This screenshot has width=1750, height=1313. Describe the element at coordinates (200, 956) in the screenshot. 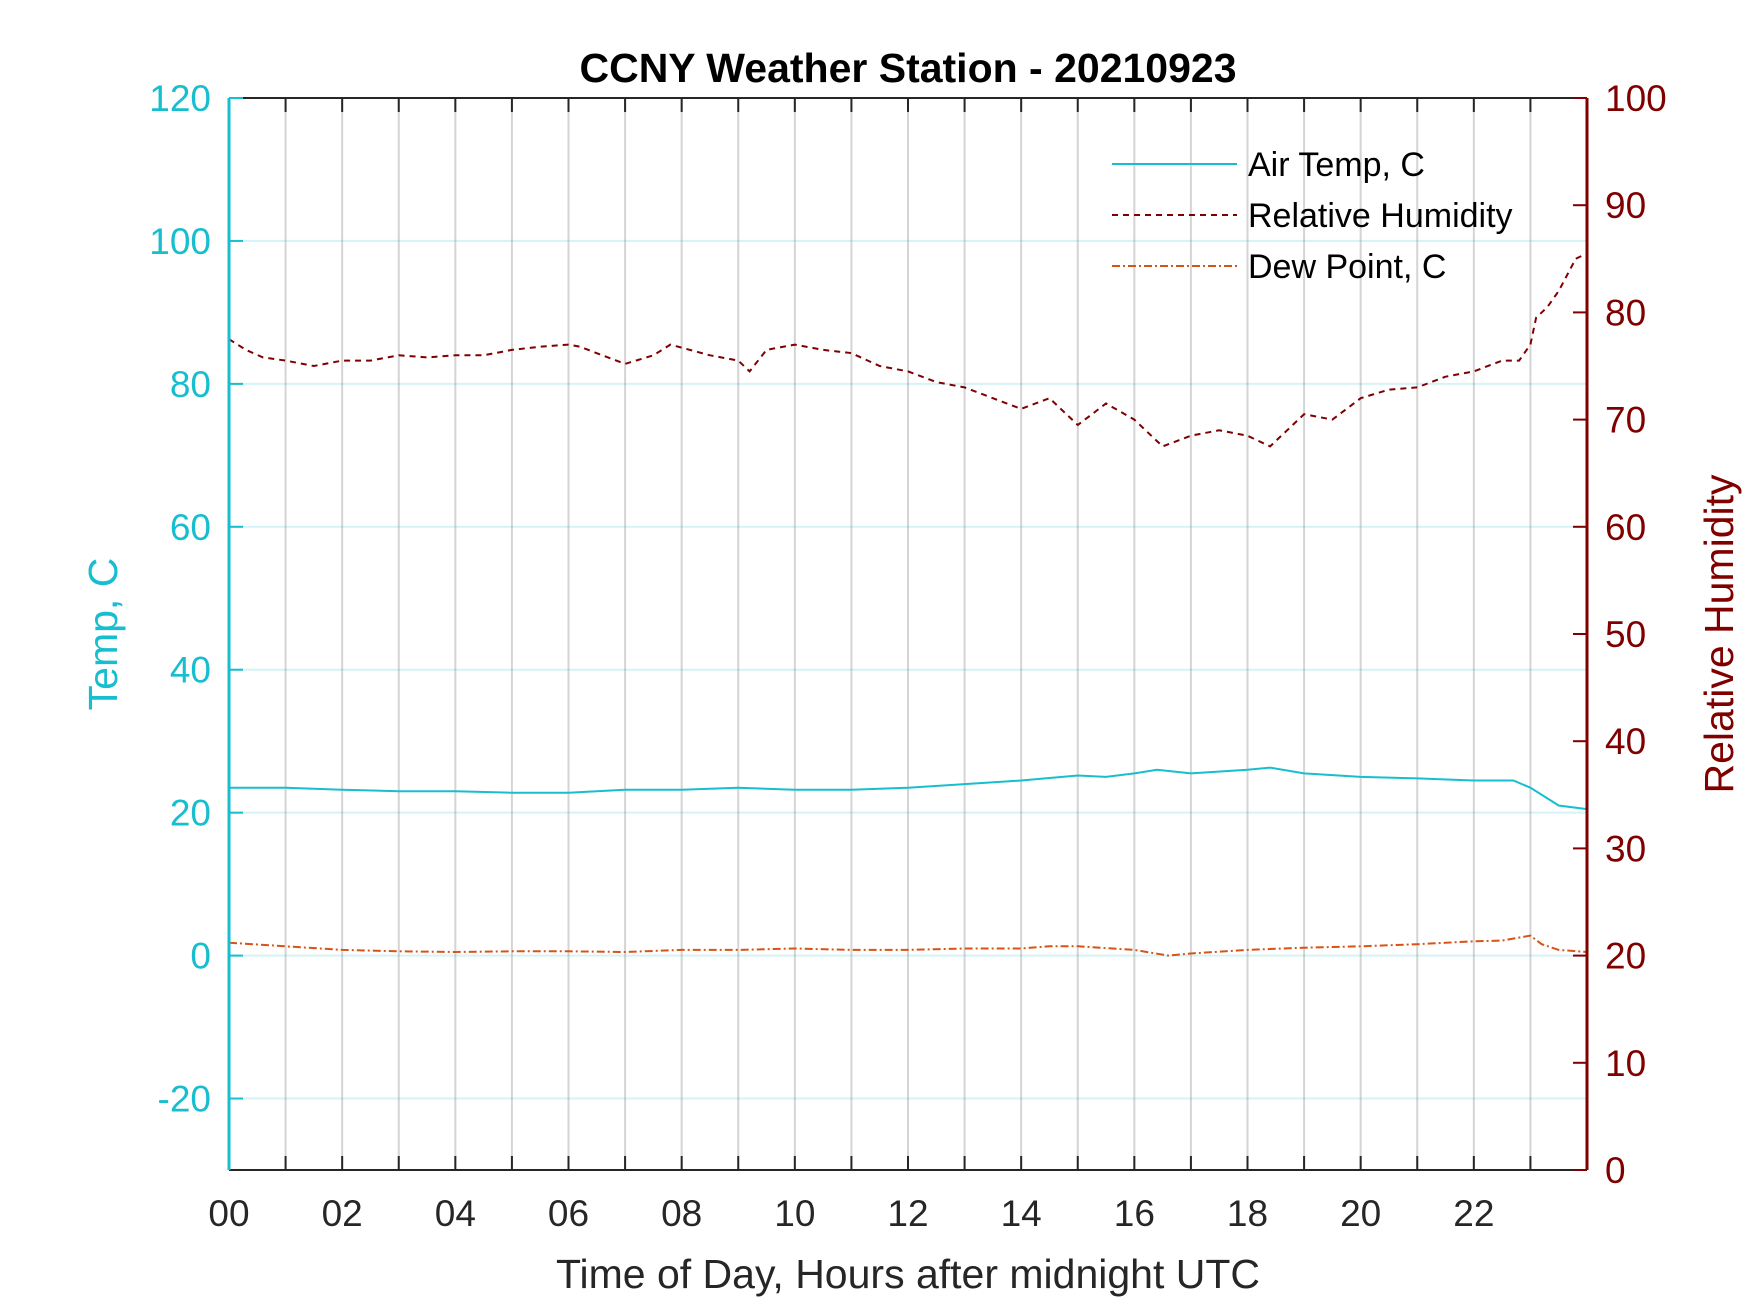

I see `y-left-tick-label: 0` at that location.